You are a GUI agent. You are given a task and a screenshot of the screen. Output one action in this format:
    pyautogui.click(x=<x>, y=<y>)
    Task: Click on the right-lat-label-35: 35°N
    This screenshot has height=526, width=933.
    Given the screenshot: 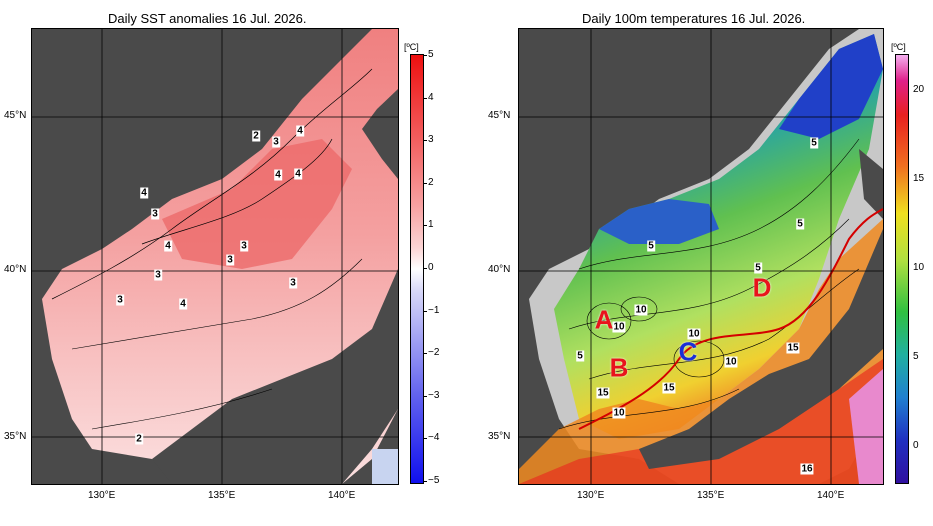 What is the action you would take?
    pyautogui.click(x=499, y=436)
    